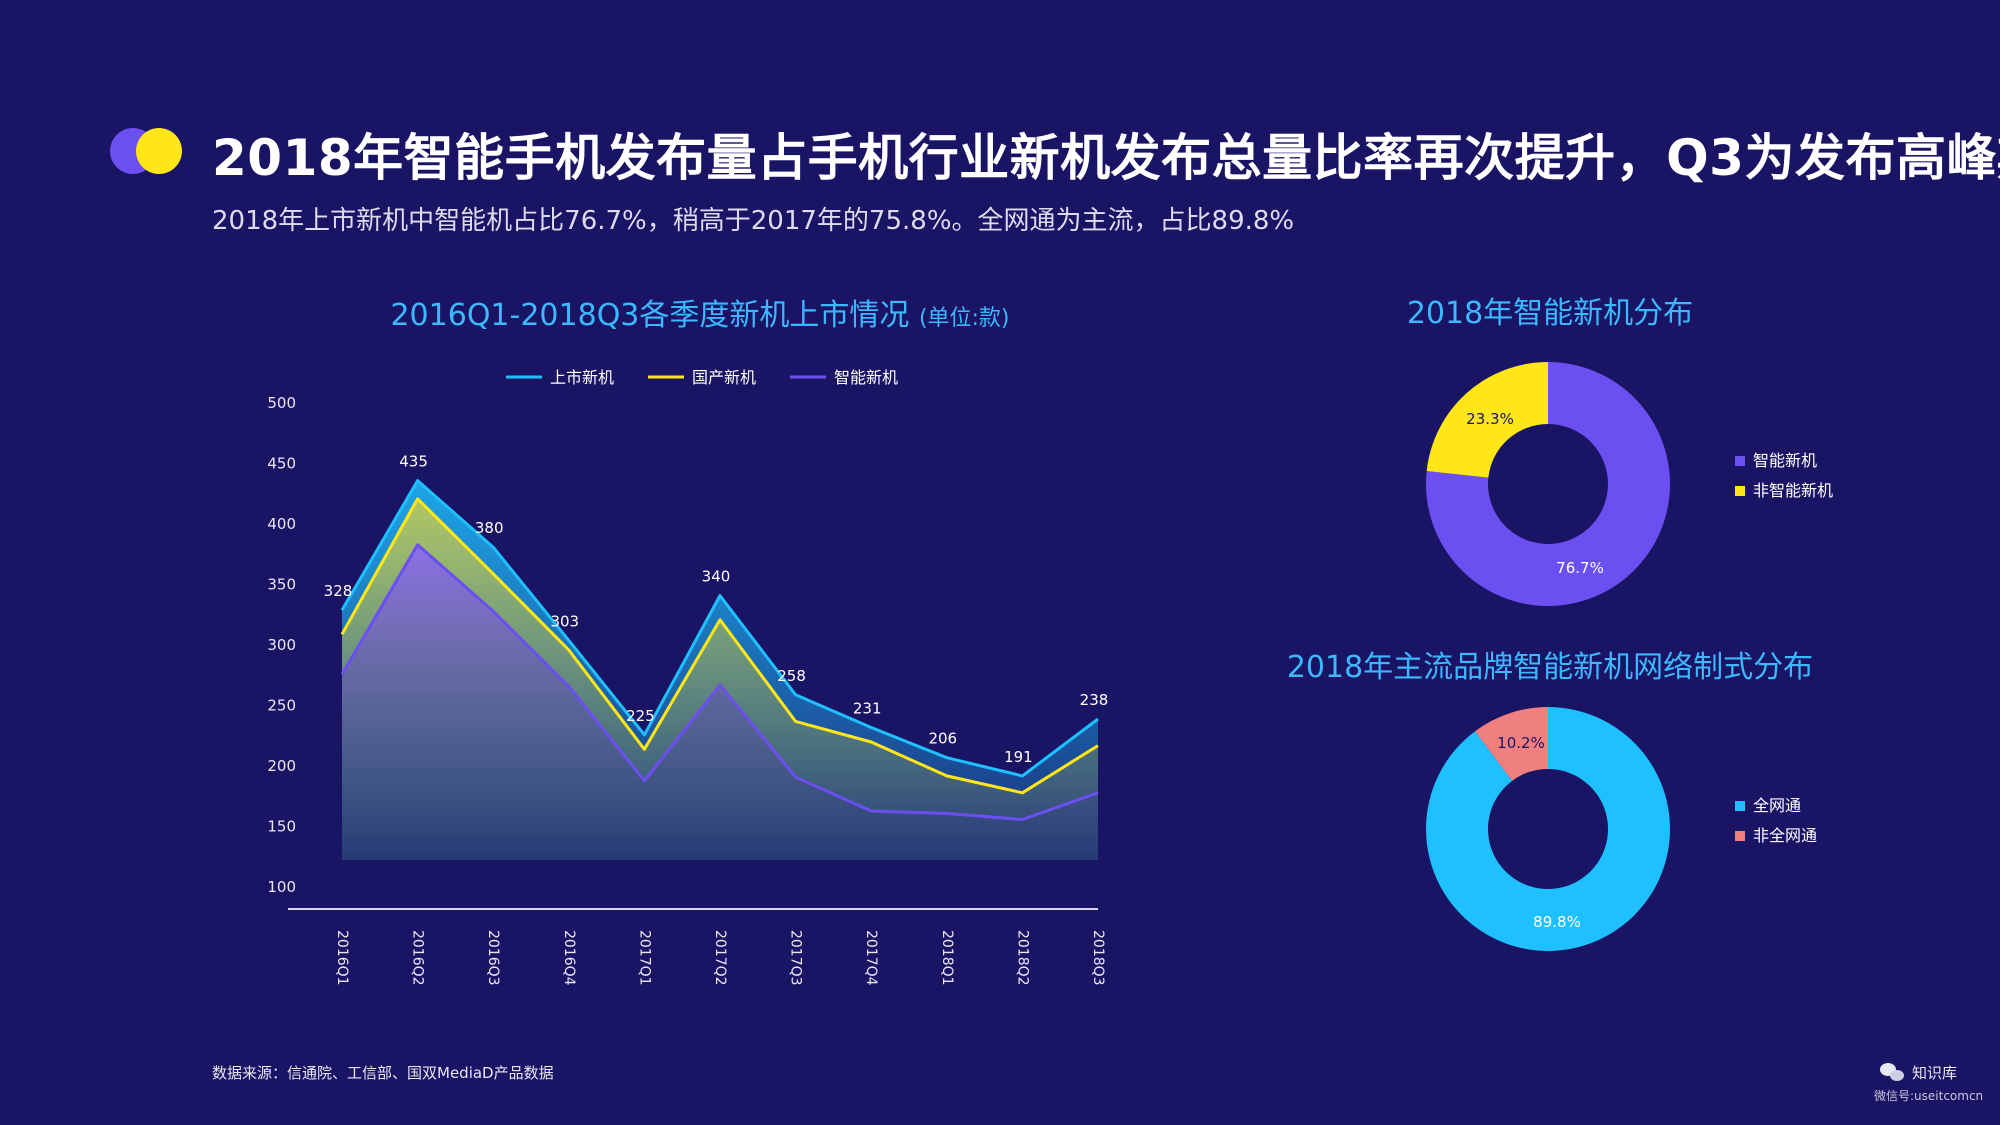  What do you see at coordinates (1022, 958) in the screenshot?
I see `x-tick-label: 2018Q2` at bounding box center [1022, 958].